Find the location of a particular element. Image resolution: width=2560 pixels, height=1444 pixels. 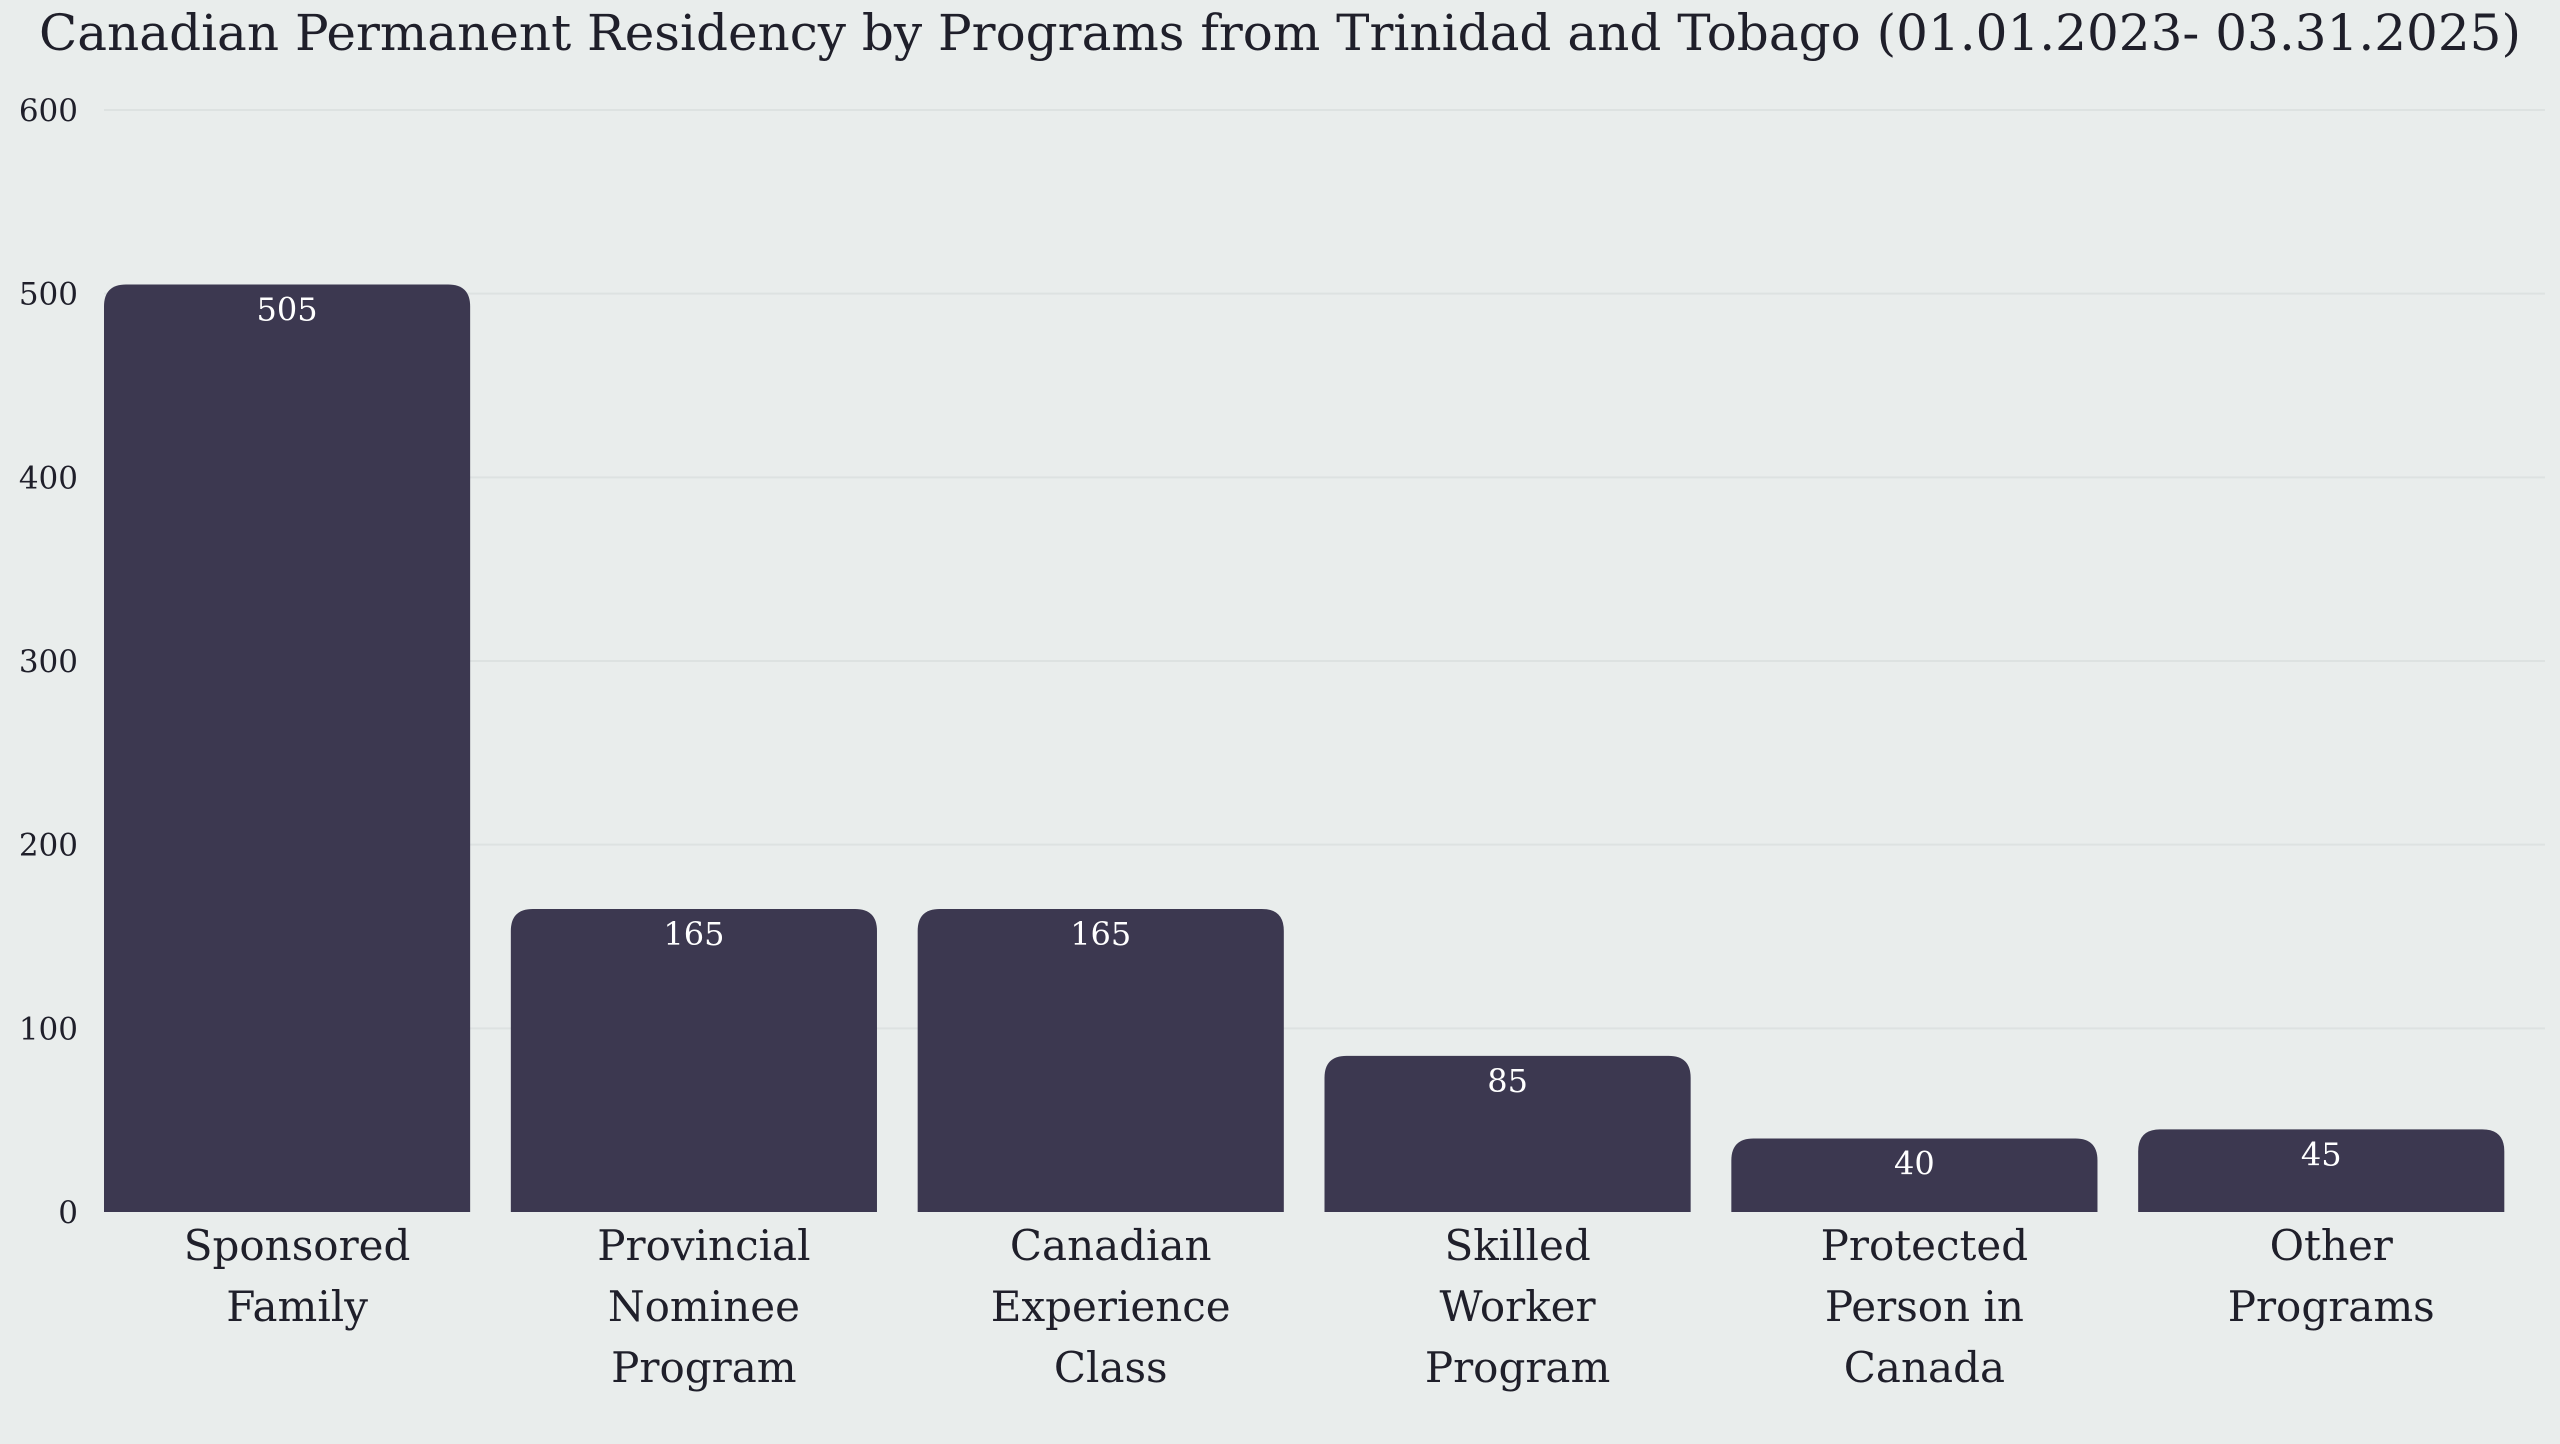

x-tick-label: Protected Person in Canada is located at coordinates (1925, 1306).